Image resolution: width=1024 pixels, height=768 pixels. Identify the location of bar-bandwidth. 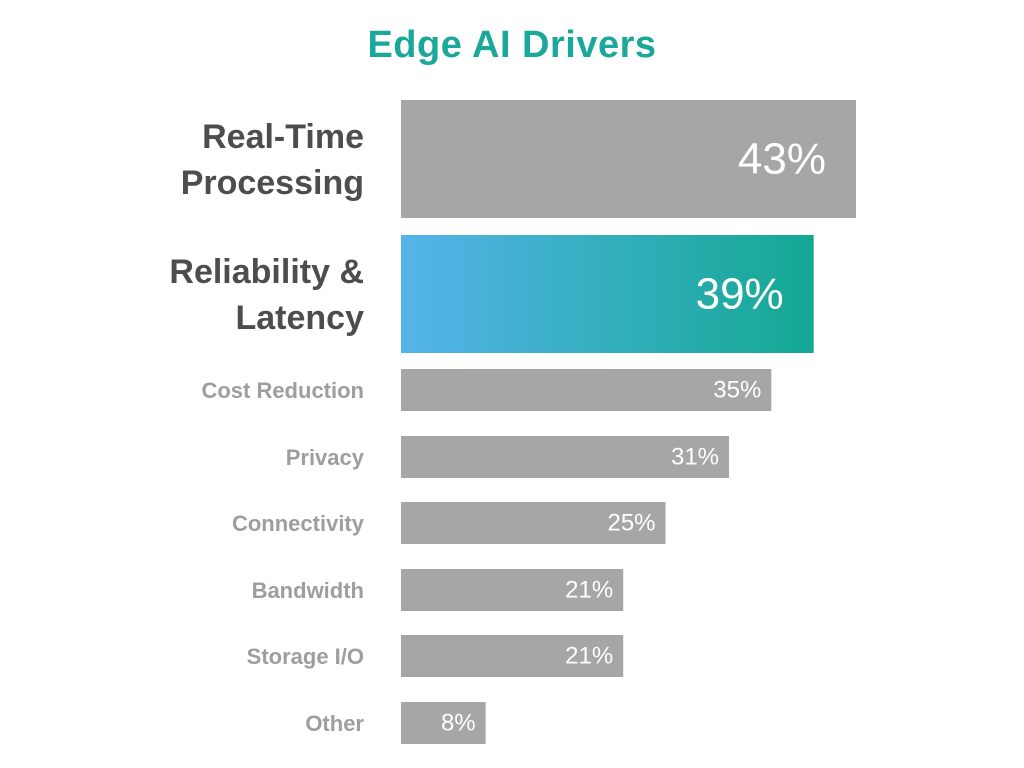
(512, 590).